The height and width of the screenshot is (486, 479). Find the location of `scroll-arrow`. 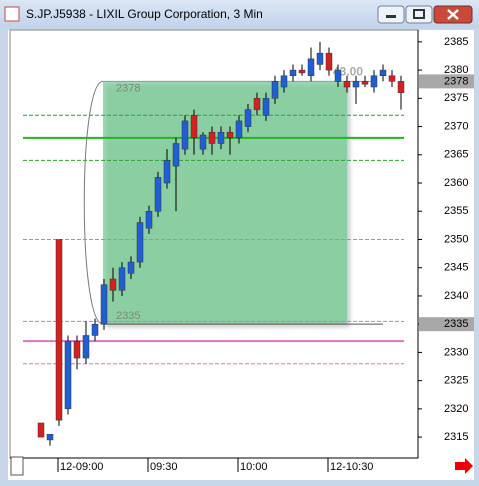

scroll-arrow is located at coordinates (464, 466).